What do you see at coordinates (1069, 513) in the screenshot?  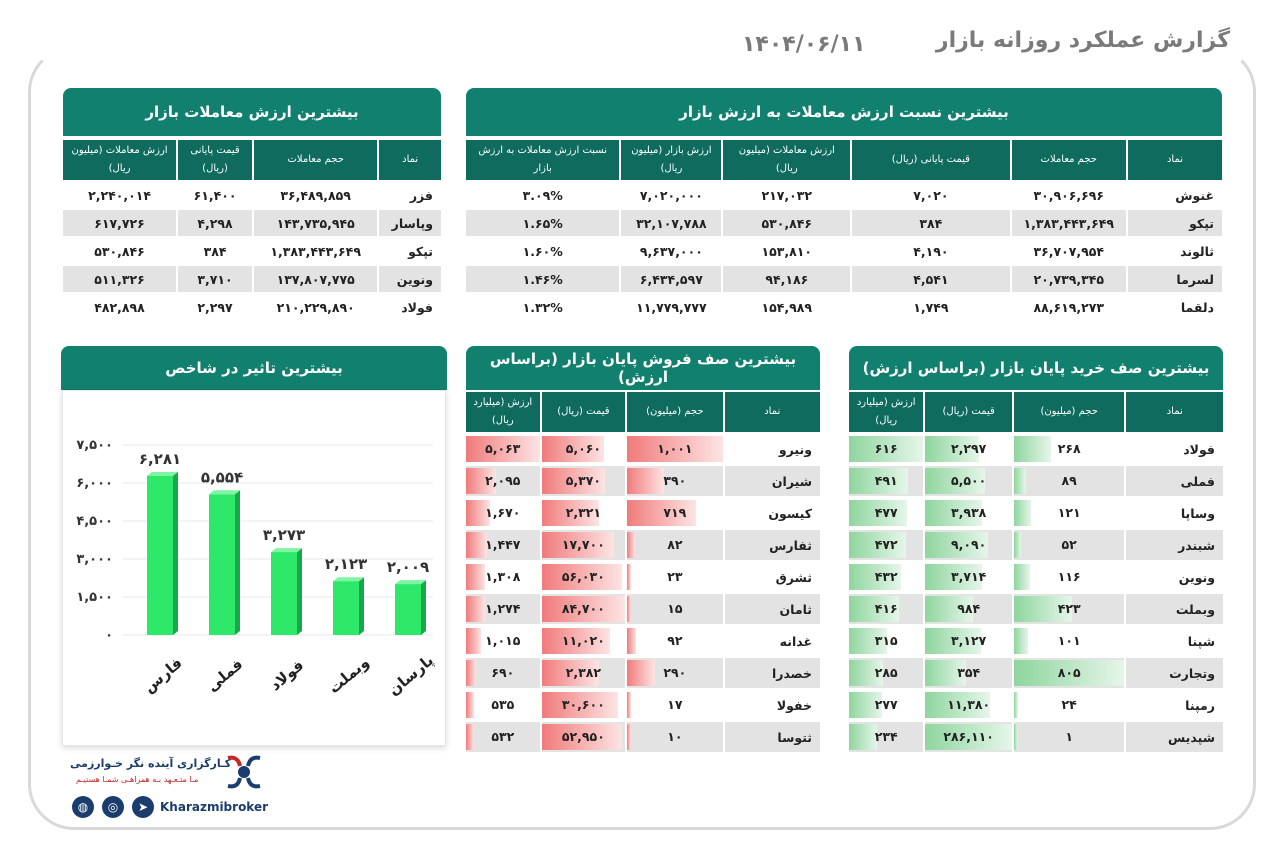 I see `vol-cell: ۱۲۱` at bounding box center [1069, 513].